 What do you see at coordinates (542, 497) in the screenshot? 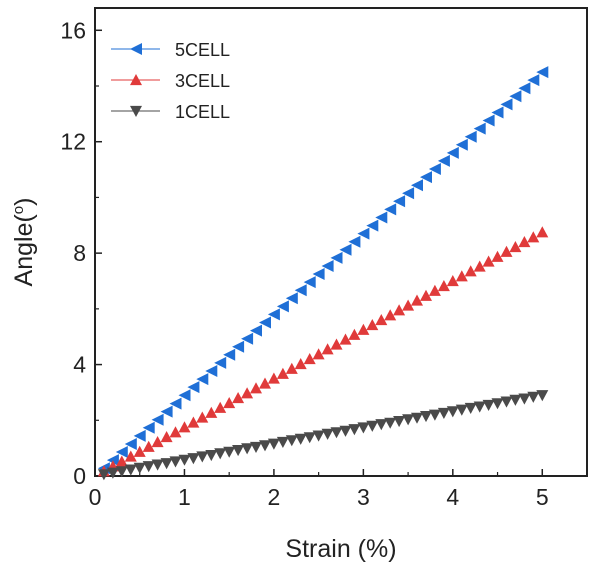
I see `x-tick-label: 5` at bounding box center [542, 497].